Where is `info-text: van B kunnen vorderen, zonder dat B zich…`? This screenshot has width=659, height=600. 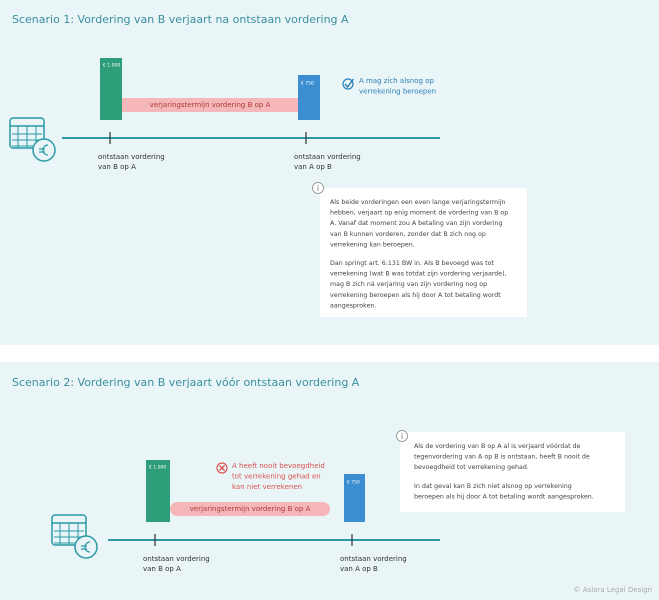
info-text: van B kunnen vorderen, zonder dat B zich… is located at coordinates (408, 234).